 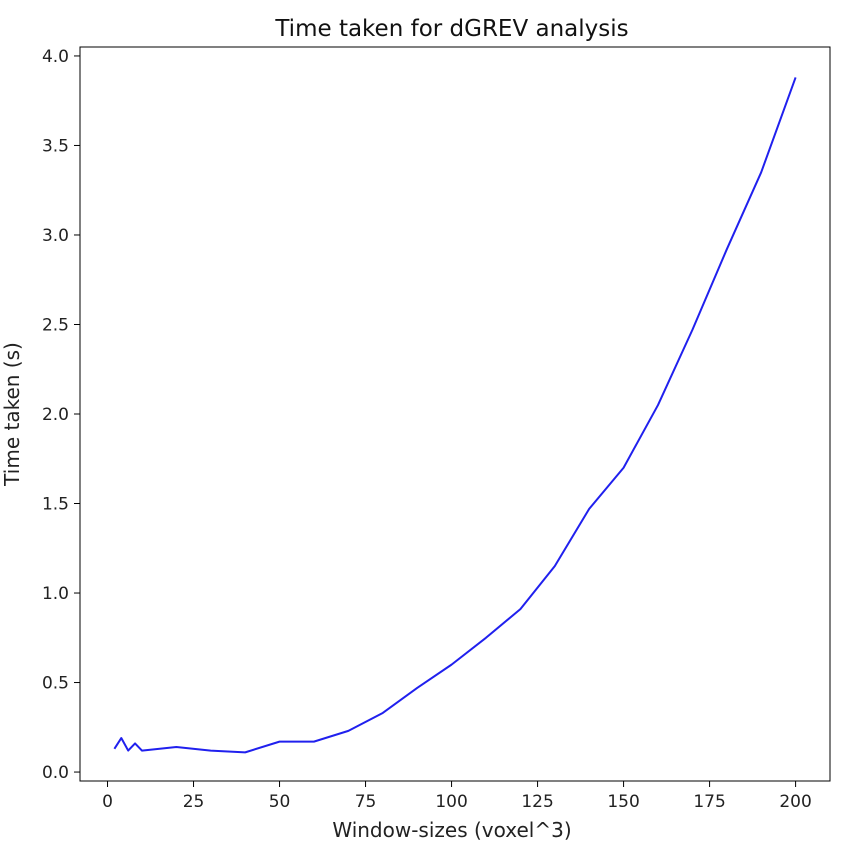 What do you see at coordinates (537, 802) in the screenshot?
I see `x-tick-label: 125` at bounding box center [537, 802].